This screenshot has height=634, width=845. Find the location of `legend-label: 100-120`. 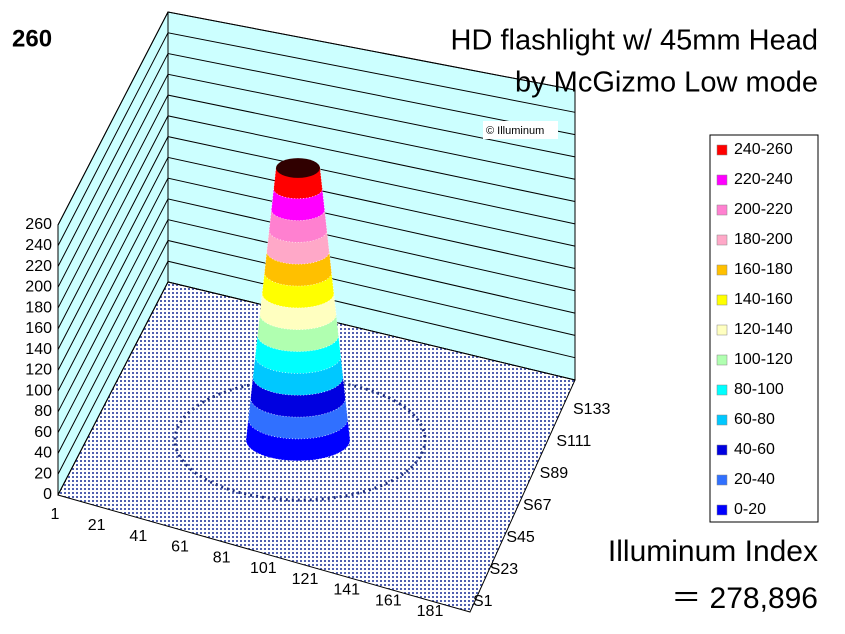

legend-label: 100-120 is located at coordinates (763, 359).